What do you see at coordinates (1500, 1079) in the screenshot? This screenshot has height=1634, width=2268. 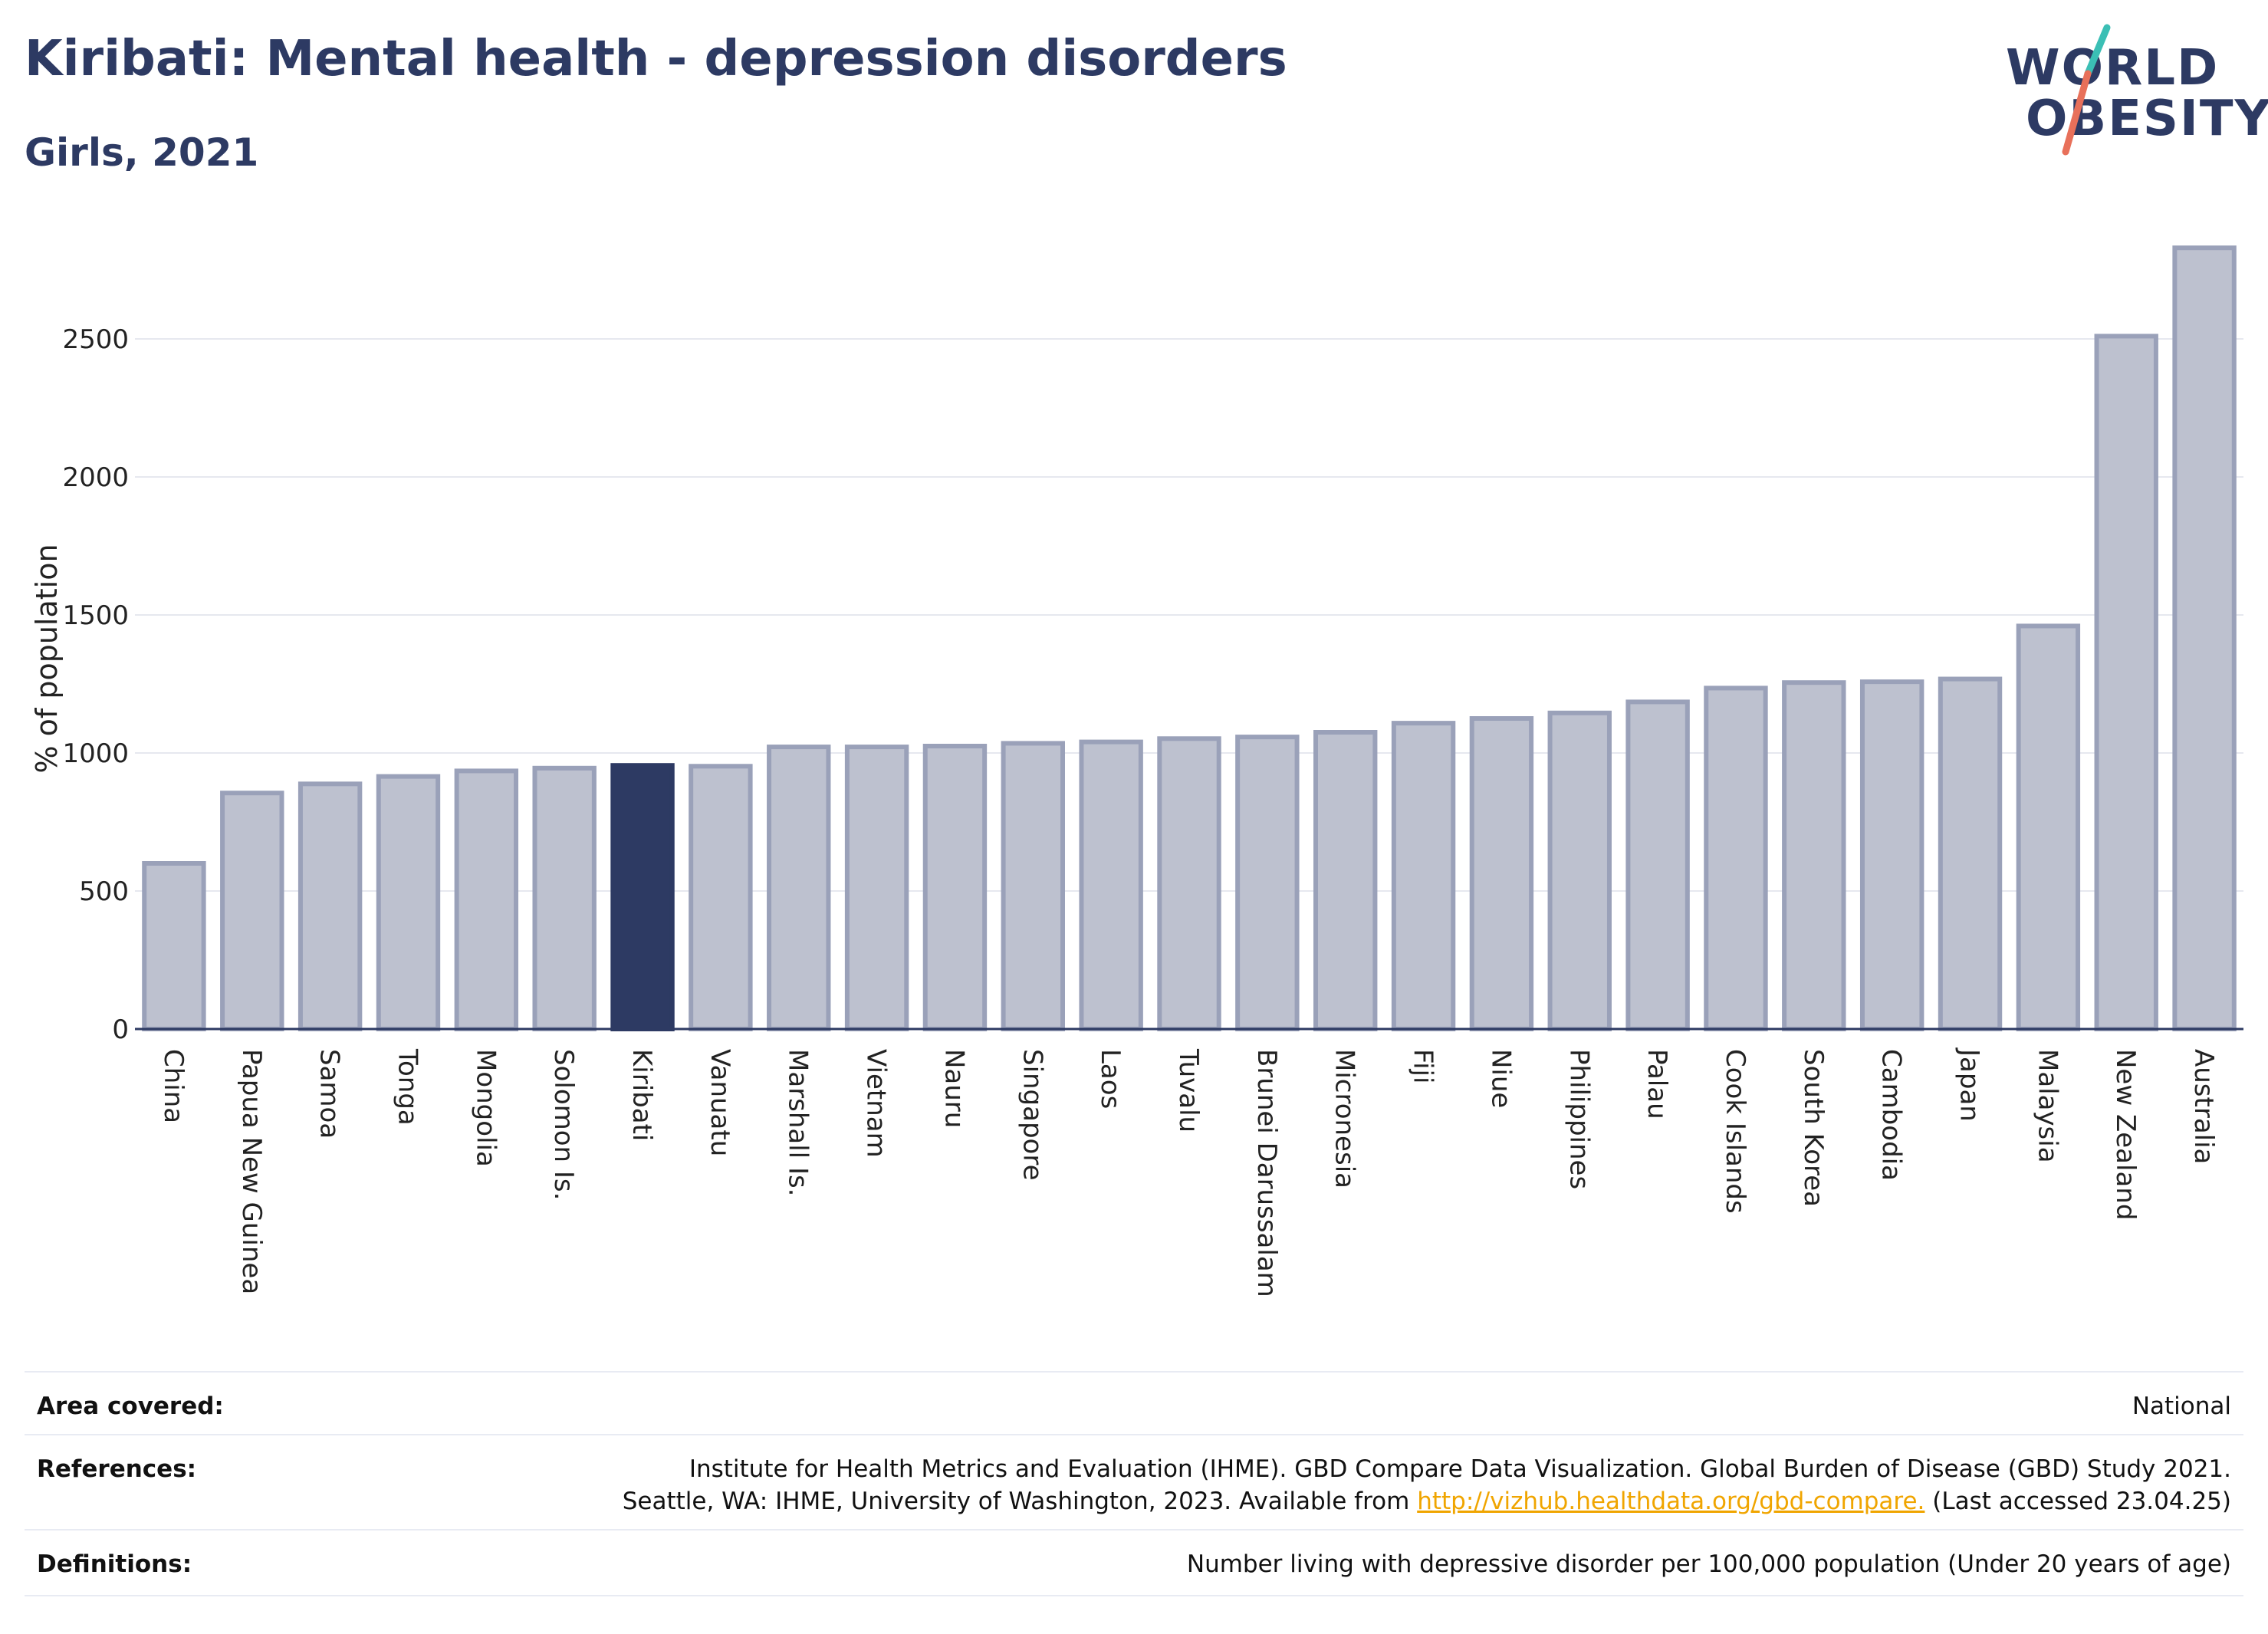 I see `x-tick-label: Niue` at bounding box center [1500, 1079].